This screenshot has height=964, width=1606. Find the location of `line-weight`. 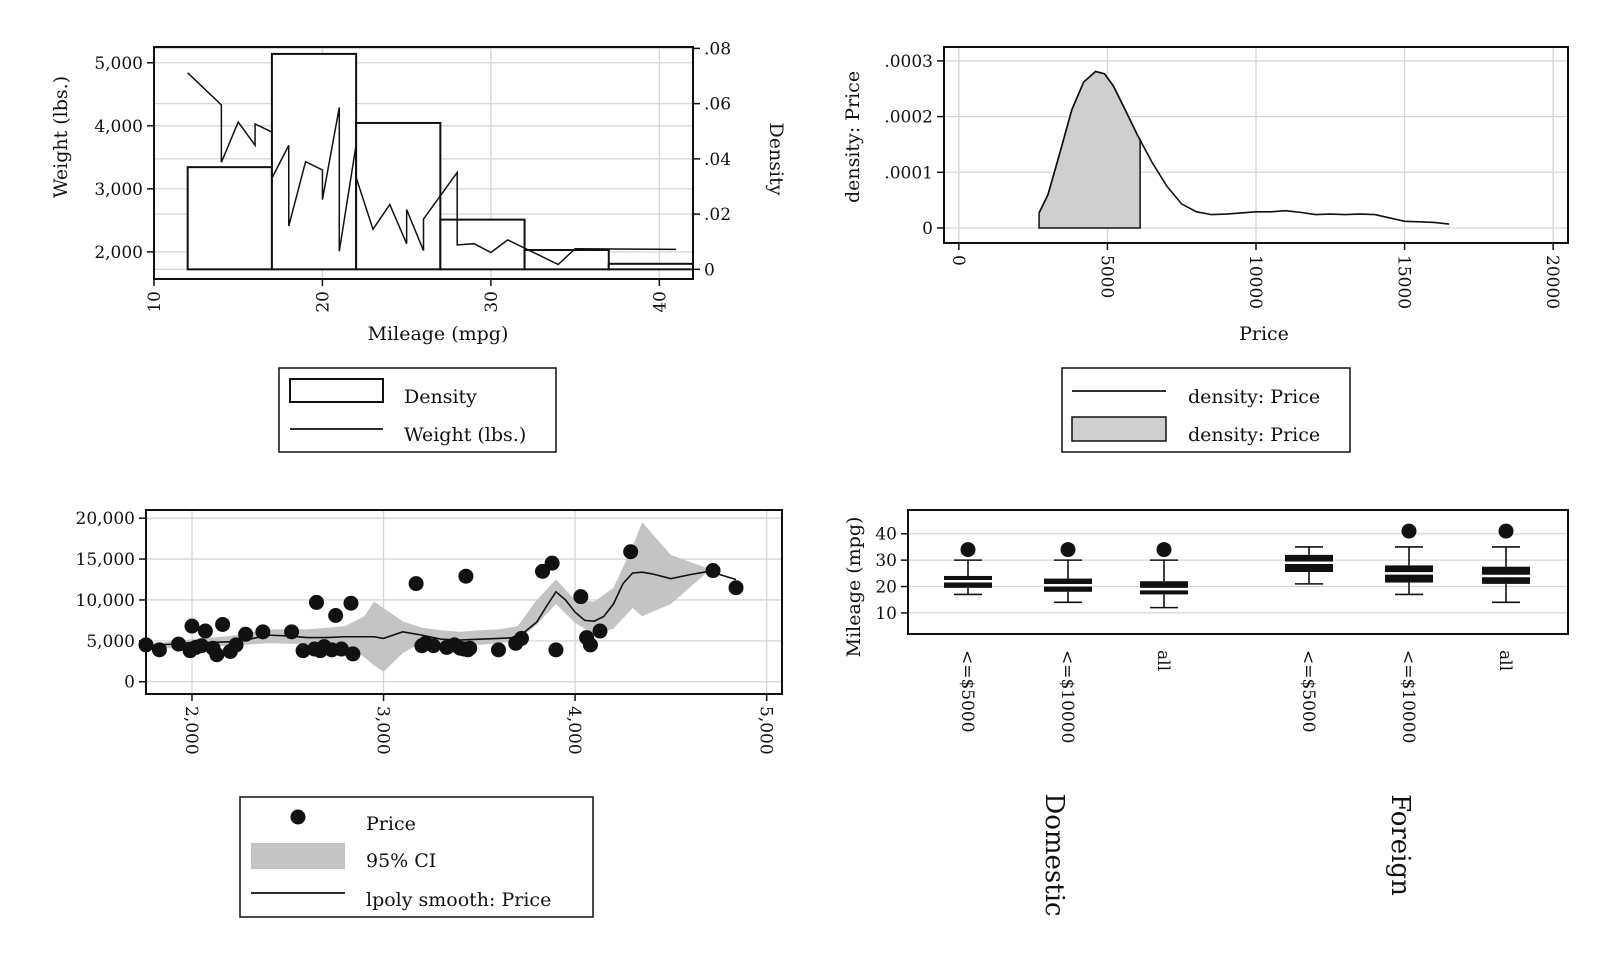

line-weight is located at coordinates (432, 169).